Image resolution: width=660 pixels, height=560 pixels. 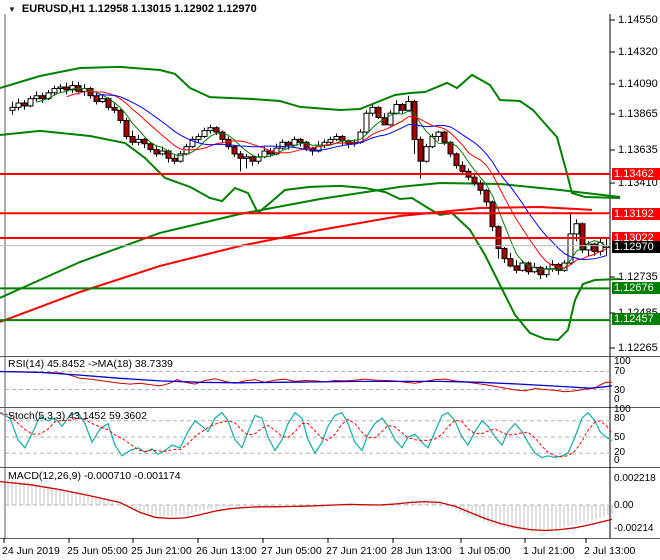 I want to click on date-label: 25 Jun 05:00, so click(x=97, y=551).